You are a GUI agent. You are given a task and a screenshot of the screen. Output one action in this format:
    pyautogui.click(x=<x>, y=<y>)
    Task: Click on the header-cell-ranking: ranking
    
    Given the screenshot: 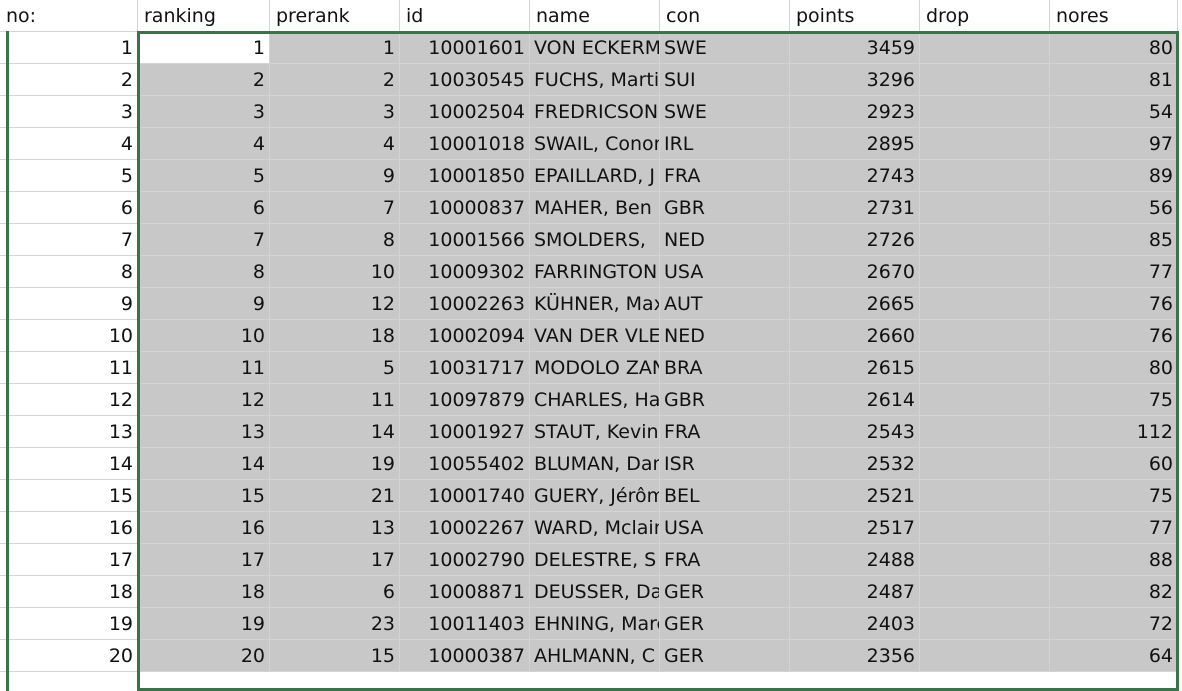 What is the action you would take?
    pyautogui.click(x=204, y=16)
    